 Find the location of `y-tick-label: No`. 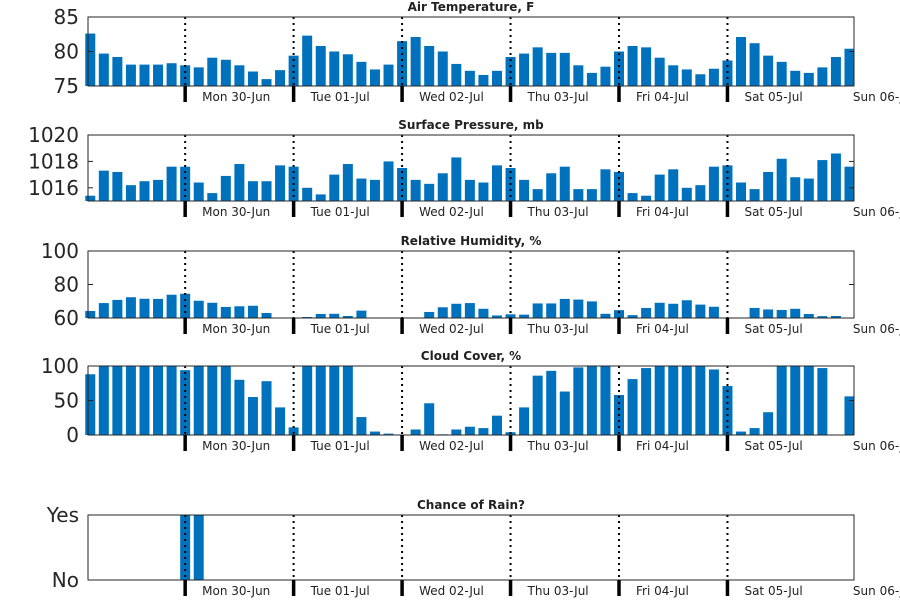

y-tick-label: No is located at coordinates (65, 580).